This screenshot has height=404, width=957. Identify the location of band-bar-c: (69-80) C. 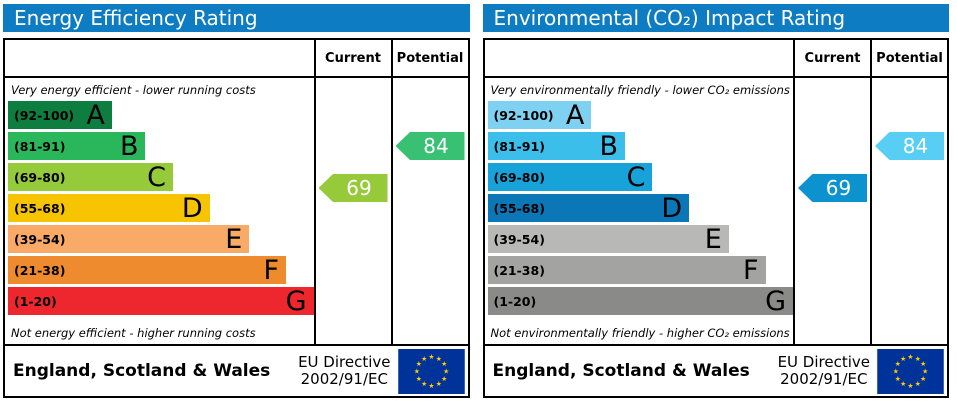
(90, 177).